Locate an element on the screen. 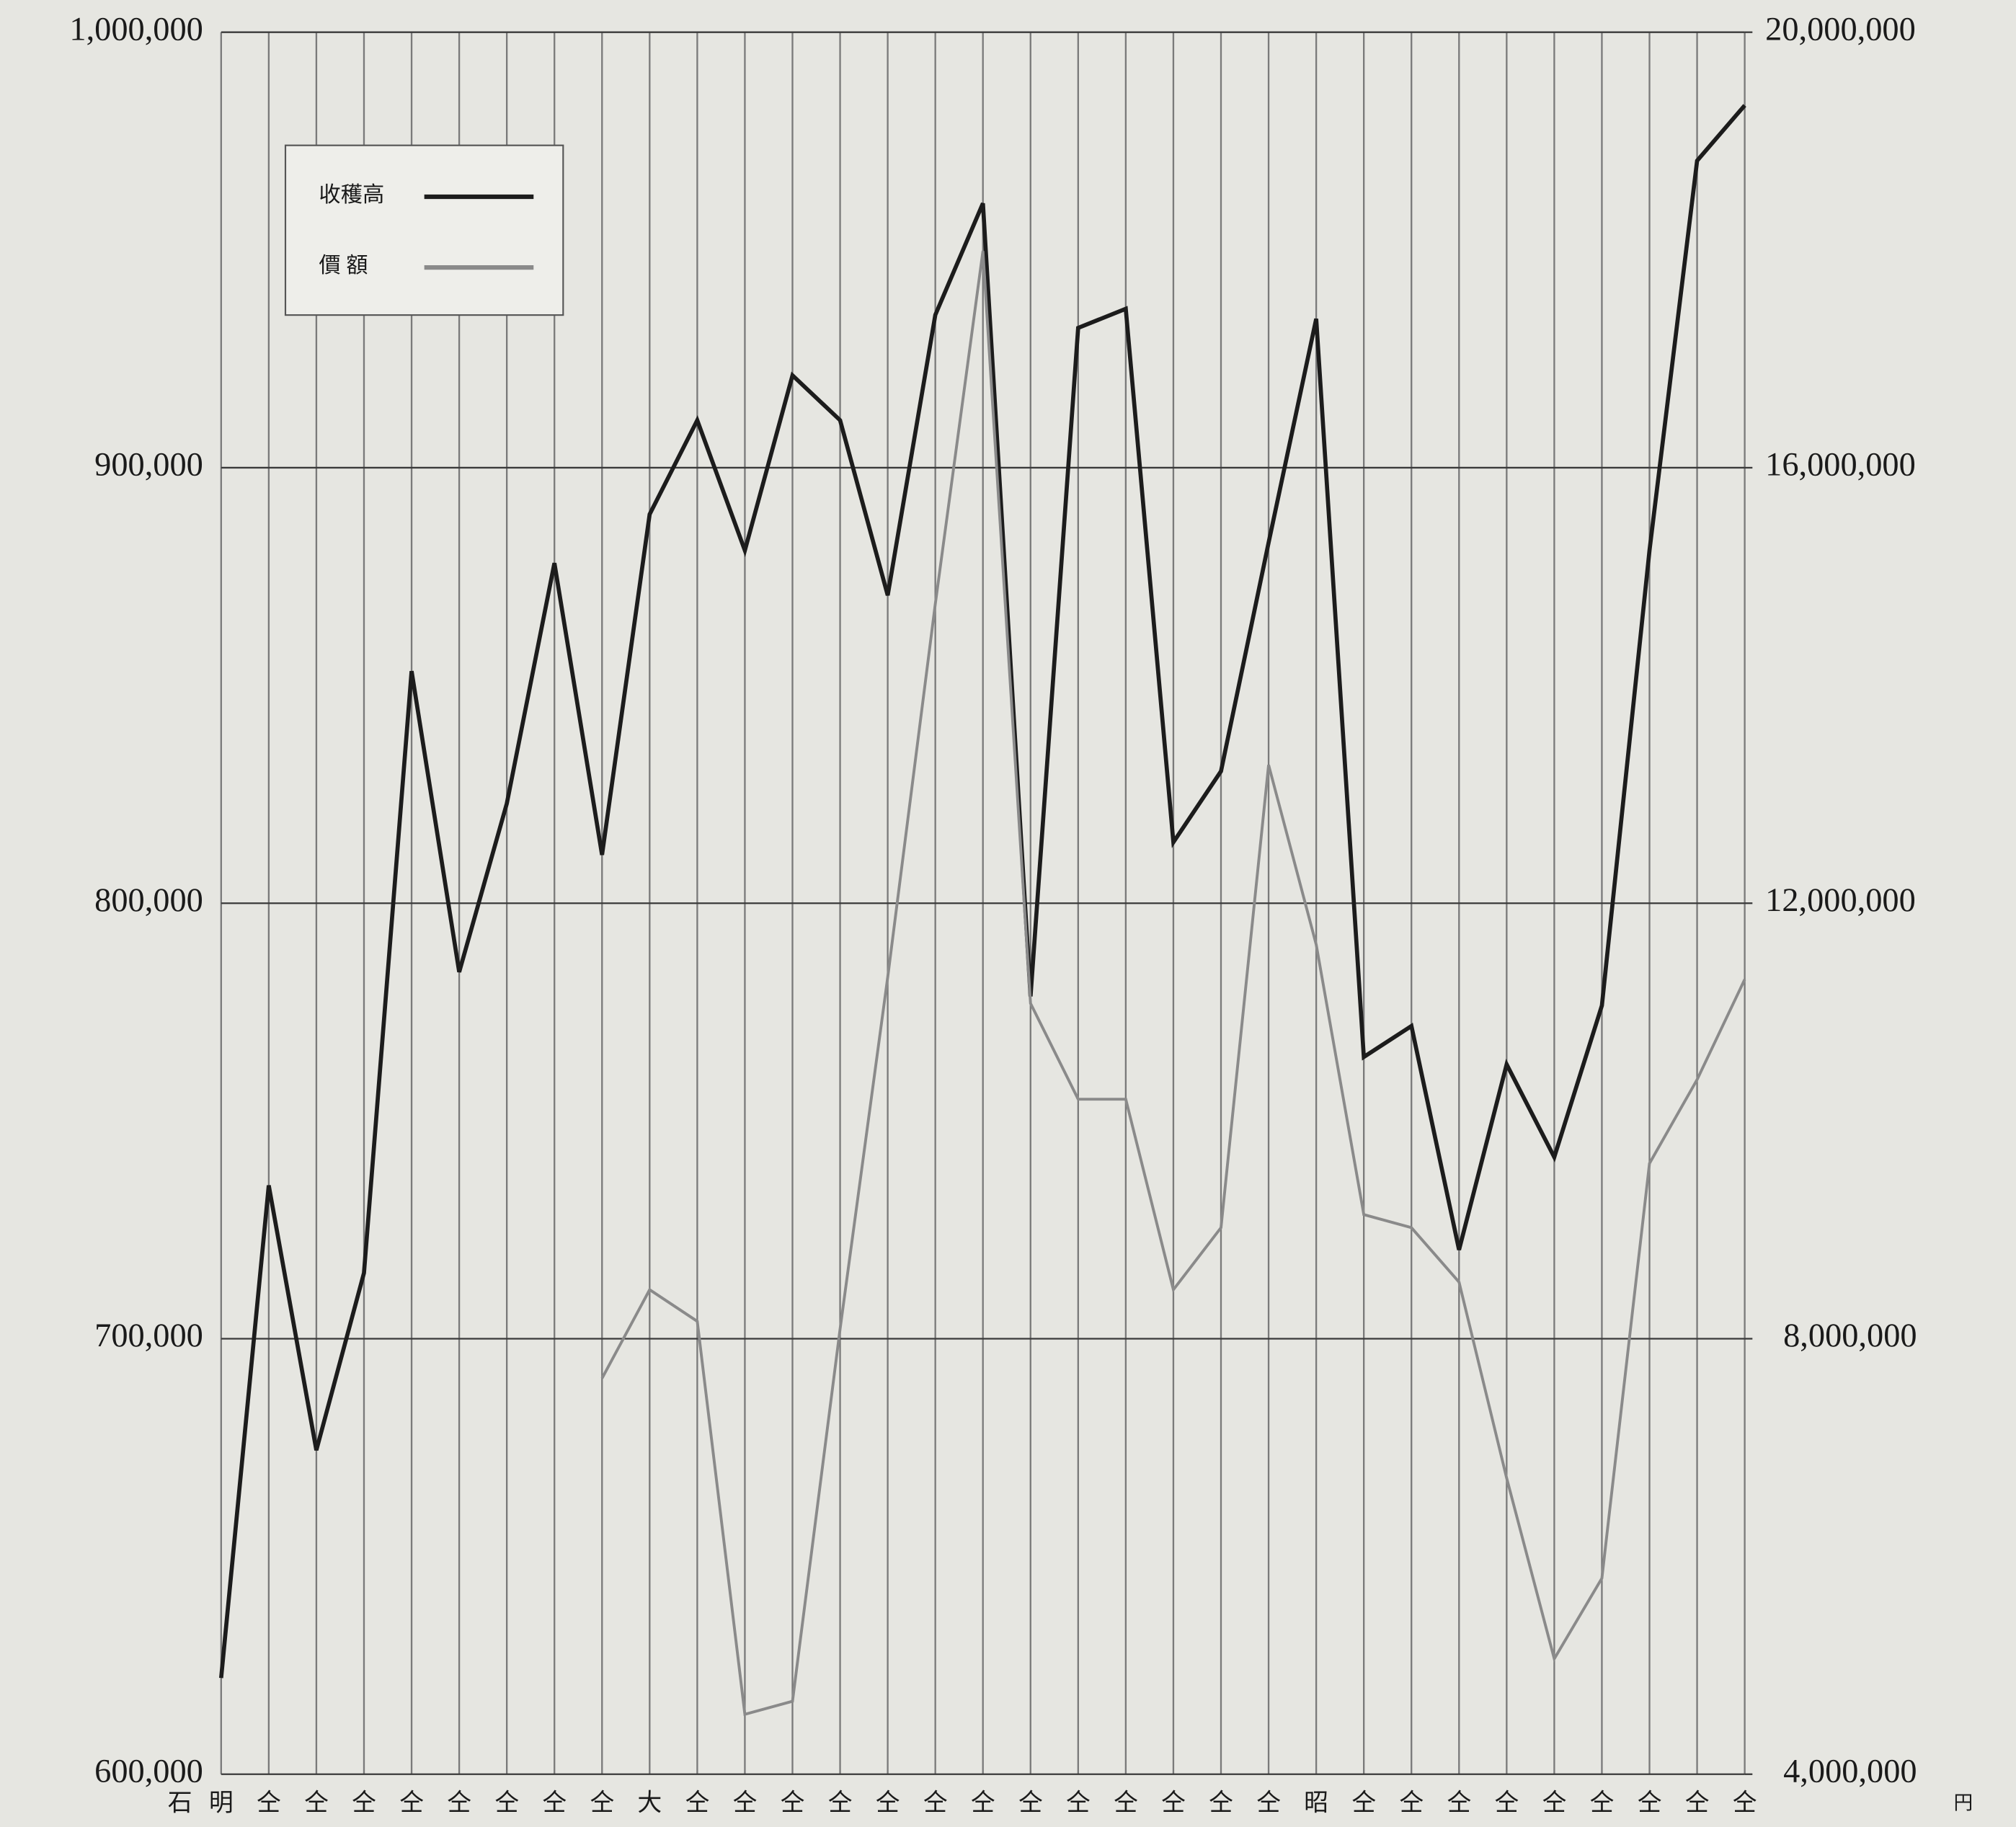 The height and width of the screenshot is (1827, 2016). y2-axis-unit: 円 is located at coordinates (1963, 1803).